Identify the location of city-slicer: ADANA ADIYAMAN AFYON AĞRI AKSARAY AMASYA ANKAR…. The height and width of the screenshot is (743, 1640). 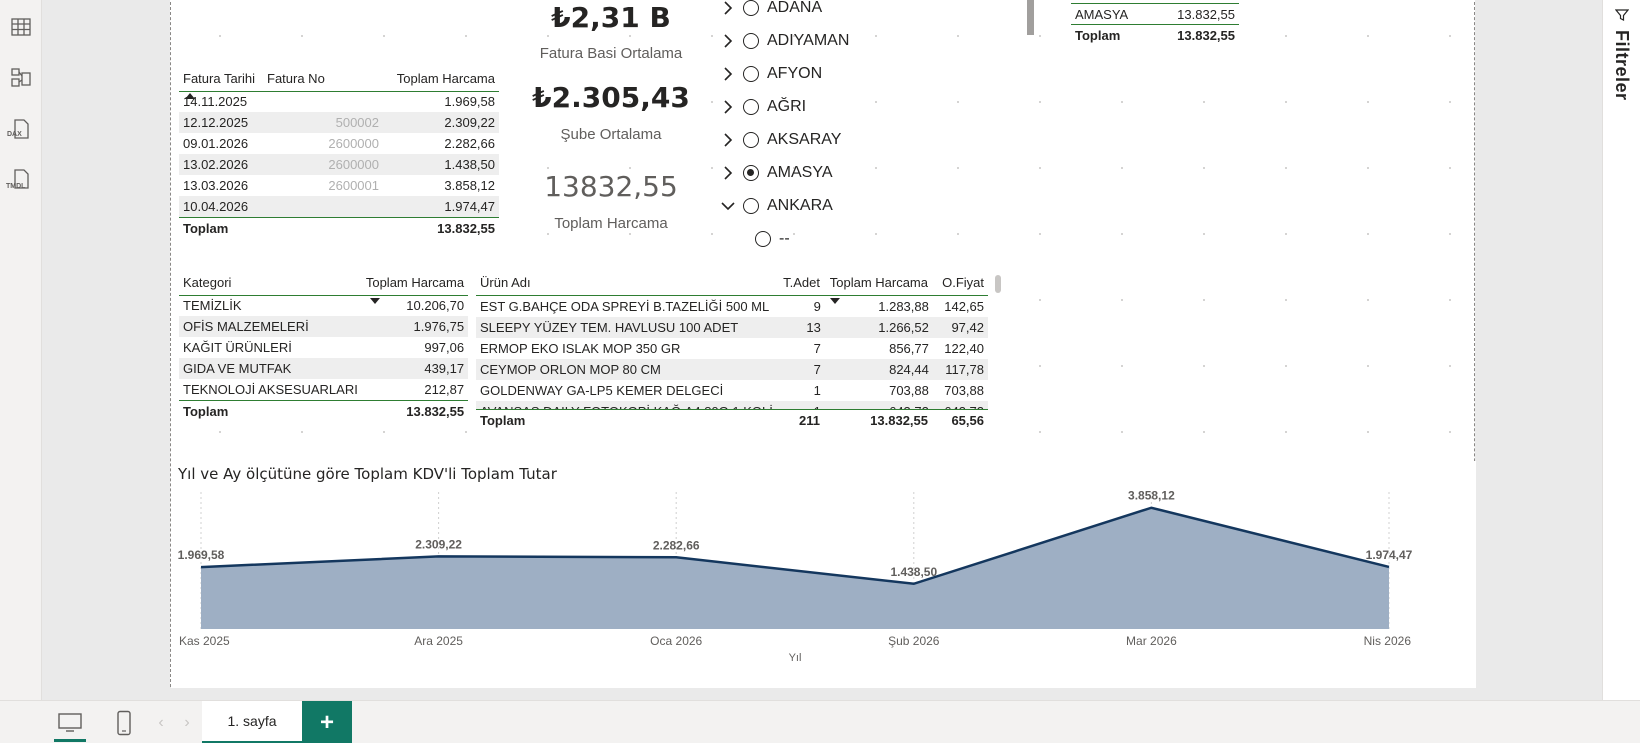
(867, 129).